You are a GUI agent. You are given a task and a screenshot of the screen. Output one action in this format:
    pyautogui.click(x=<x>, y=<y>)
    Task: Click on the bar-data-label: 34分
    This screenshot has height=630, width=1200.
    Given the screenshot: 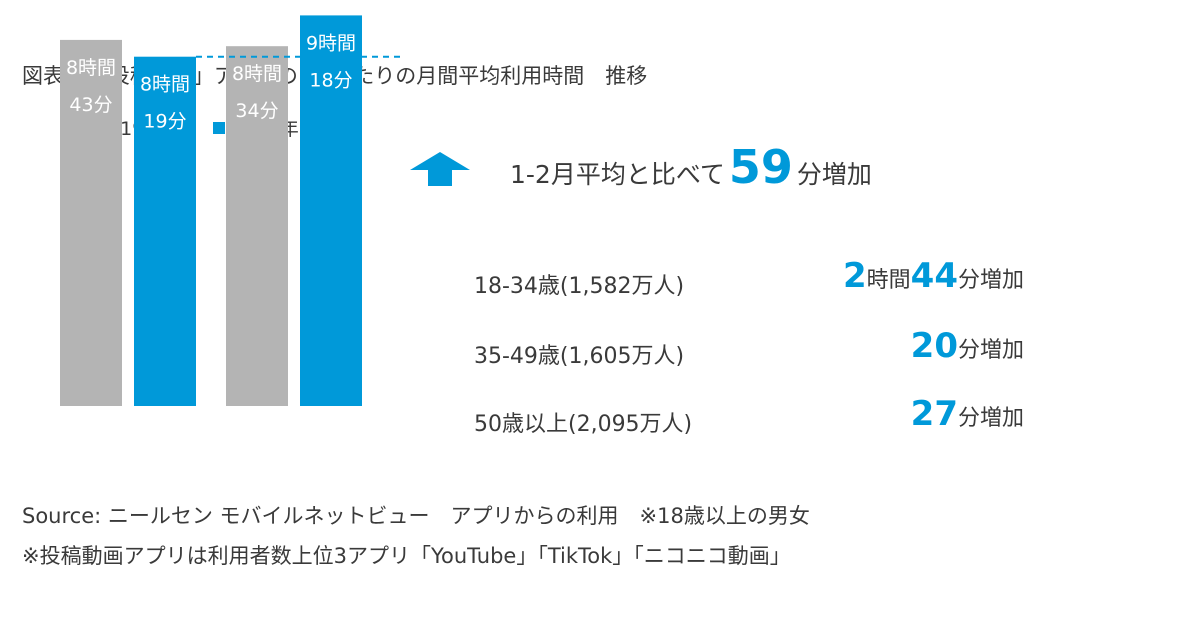 What is the action you would take?
    pyautogui.click(x=256, y=111)
    